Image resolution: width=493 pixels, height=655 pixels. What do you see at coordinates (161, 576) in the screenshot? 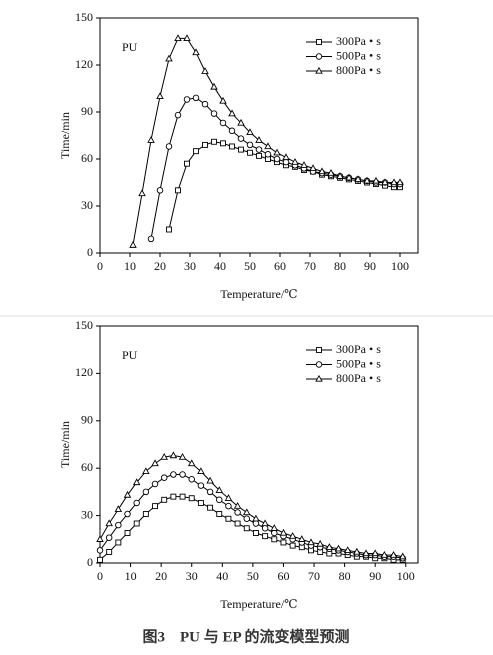
I see `x-tick-label: 20` at bounding box center [161, 576].